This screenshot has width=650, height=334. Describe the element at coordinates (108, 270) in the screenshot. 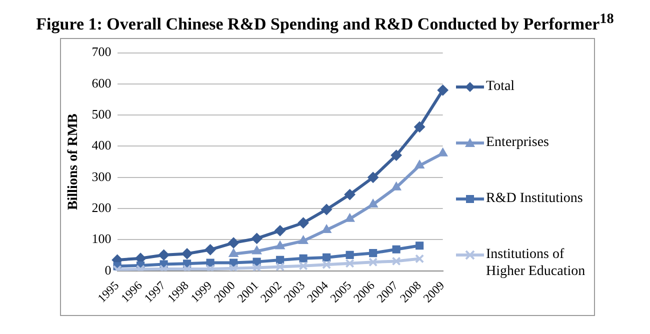

I see `y-tick-label: 0` at that location.